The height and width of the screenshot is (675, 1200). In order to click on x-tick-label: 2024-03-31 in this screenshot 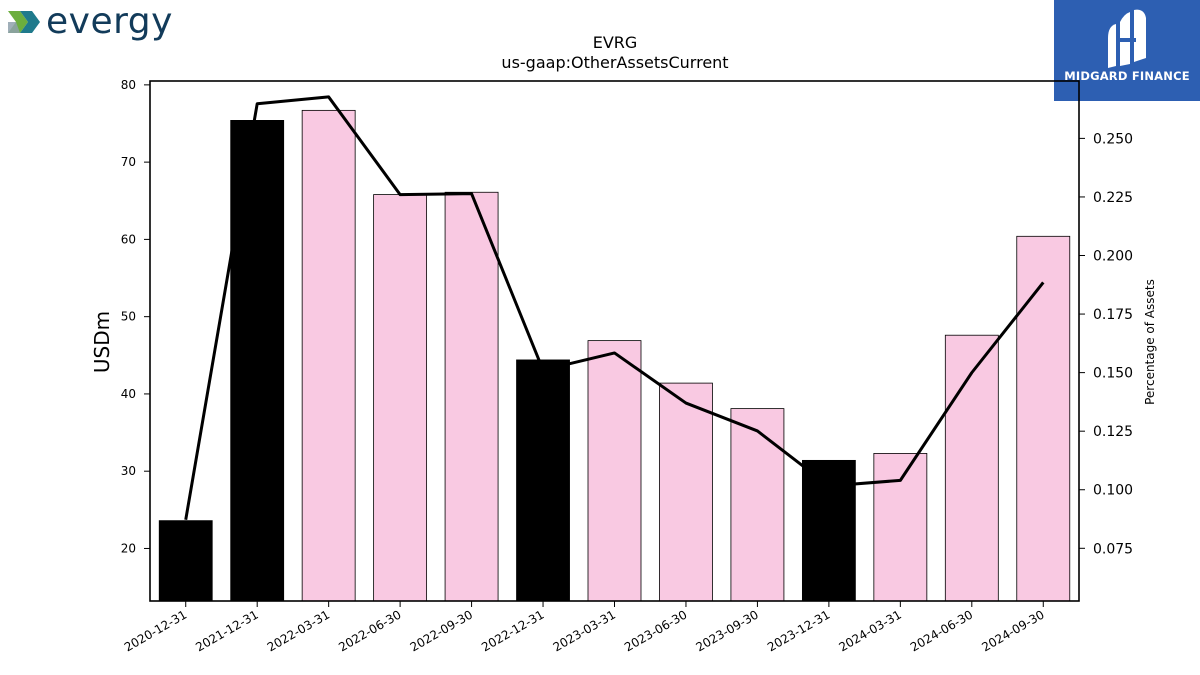, I will do `click(869, 630)`.